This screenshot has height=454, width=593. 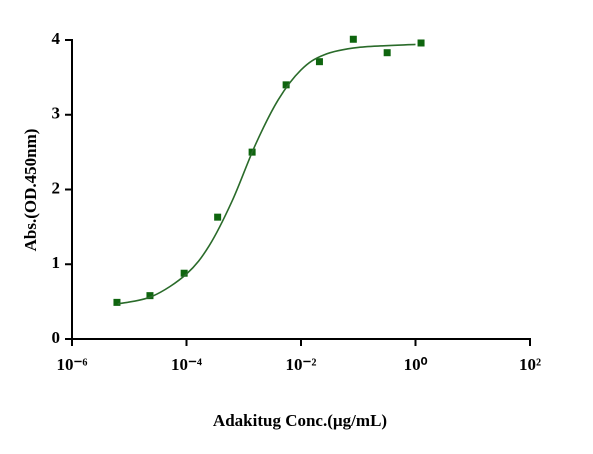 What do you see at coordinates (56, 262) in the screenshot?
I see `y-tick-label: 1` at bounding box center [56, 262].